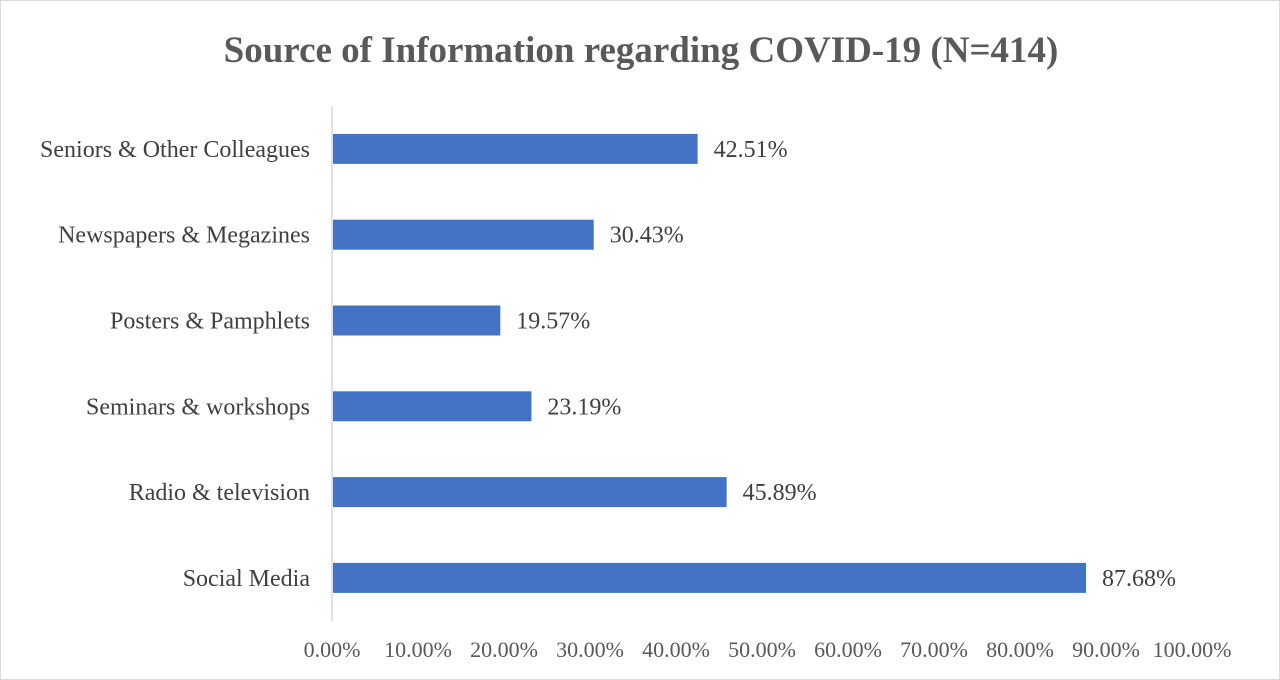  I want to click on category-label-1: Radio & television, so click(219, 493).